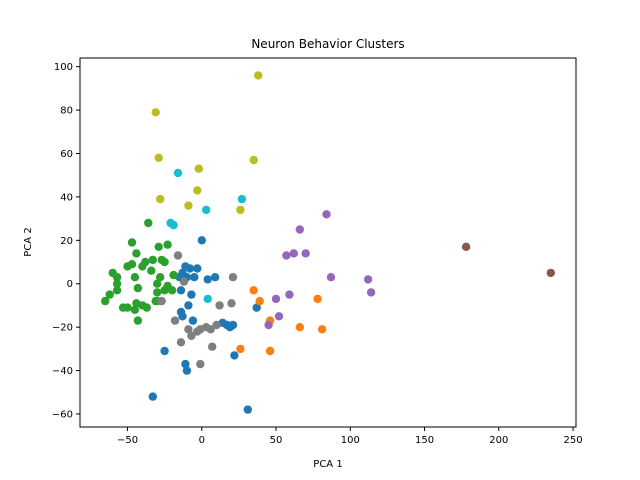  Describe the element at coordinates (70, 284) in the screenshot. I see `y-tick-label: 0` at that location.